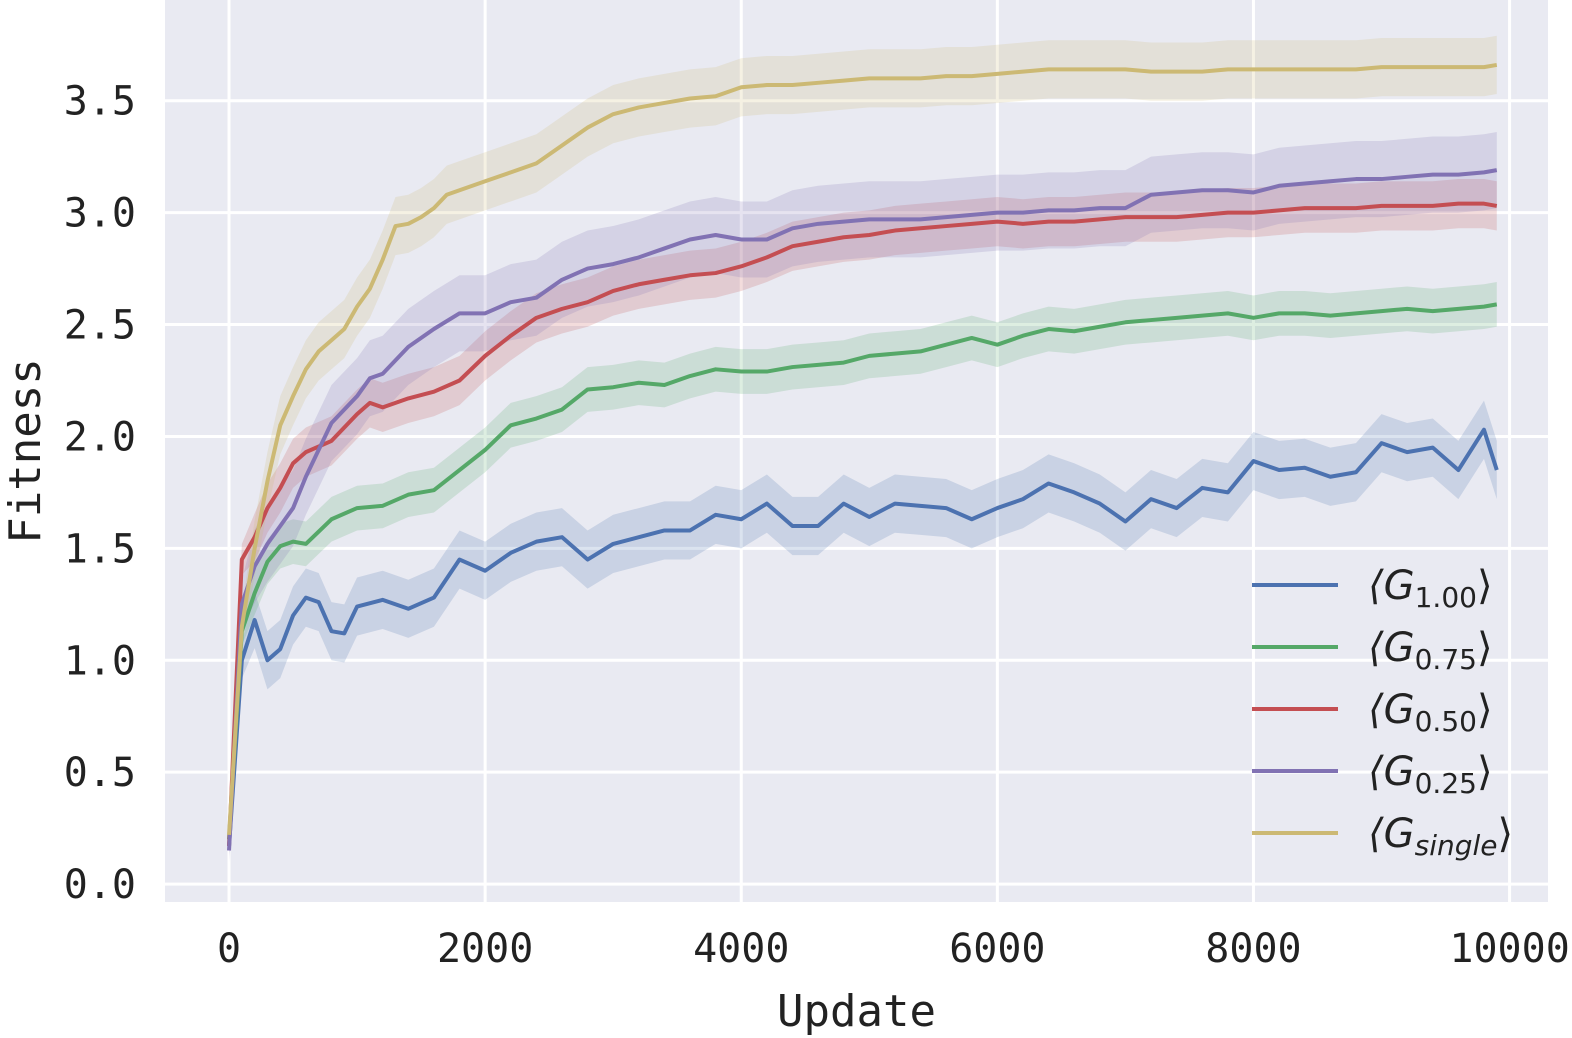 Image resolution: width=1572 pixels, height=1038 pixels. I want to click on x-tick-label: 10000, so click(1509, 949).